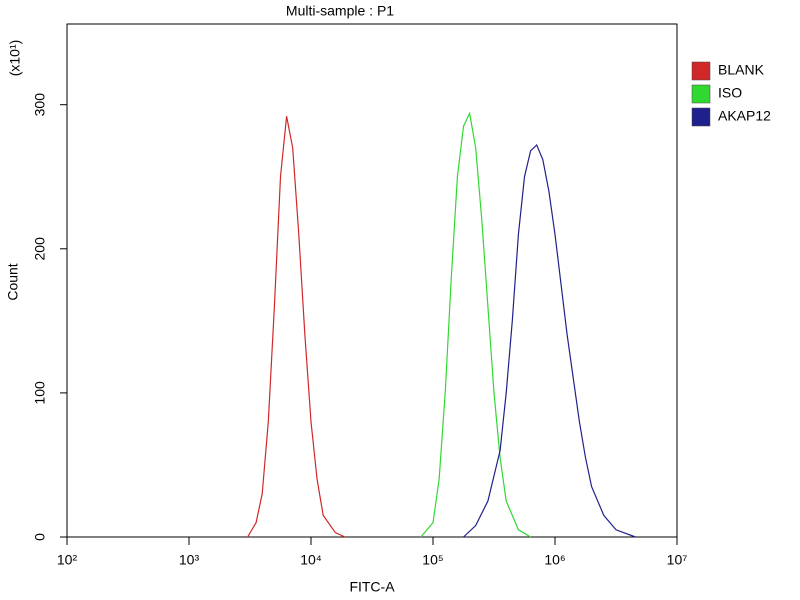 This screenshot has height=600, width=800. Describe the element at coordinates (432, 560) in the screenshot. I see `x-tick-label: 10⁵` at that location.